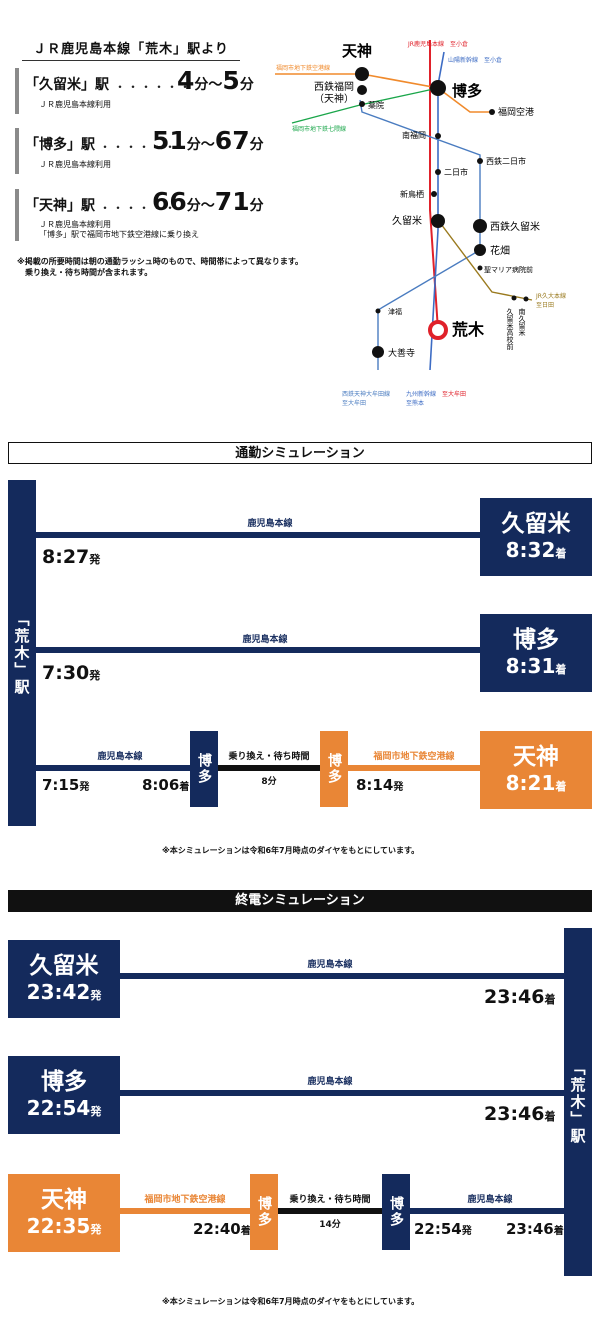 This screenshot has height=1325, width=600. Describe the element at coordinates (480, 250) in the screenshot. I see `station-hanabatake-marker` at that location.